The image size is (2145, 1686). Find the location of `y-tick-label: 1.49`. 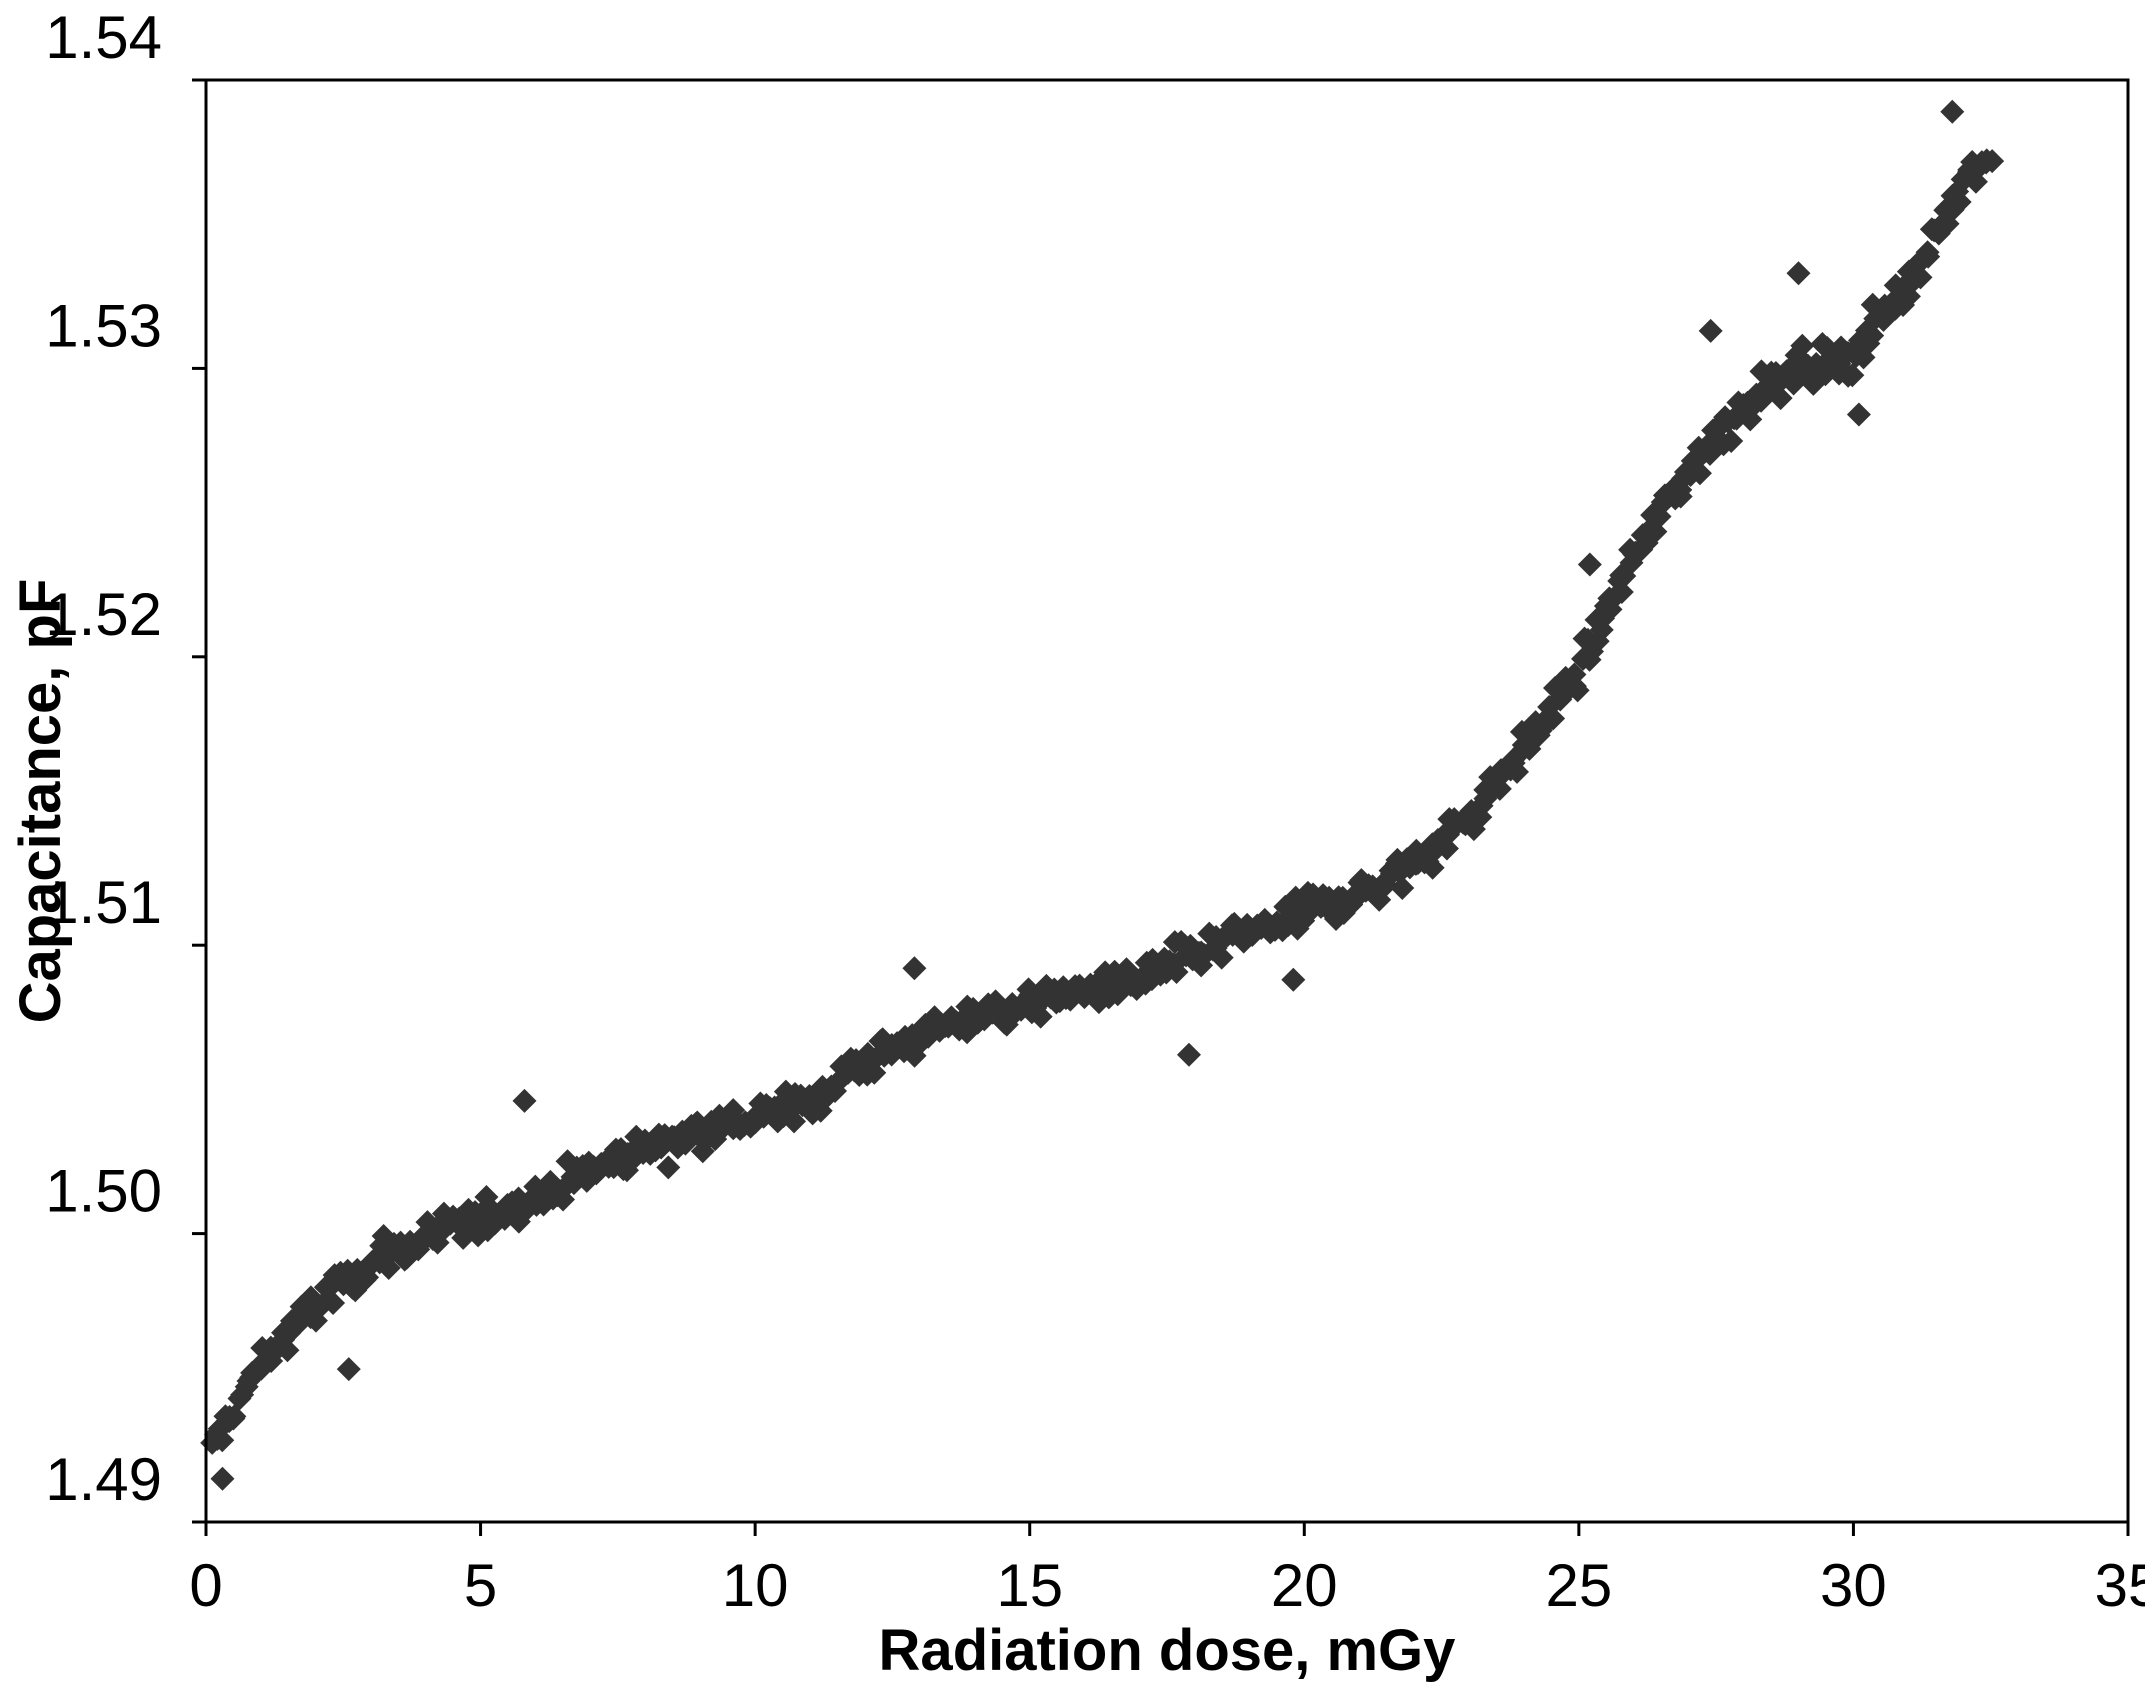

y-tick-label: 1.49 is located at coordinates (103, 1479).